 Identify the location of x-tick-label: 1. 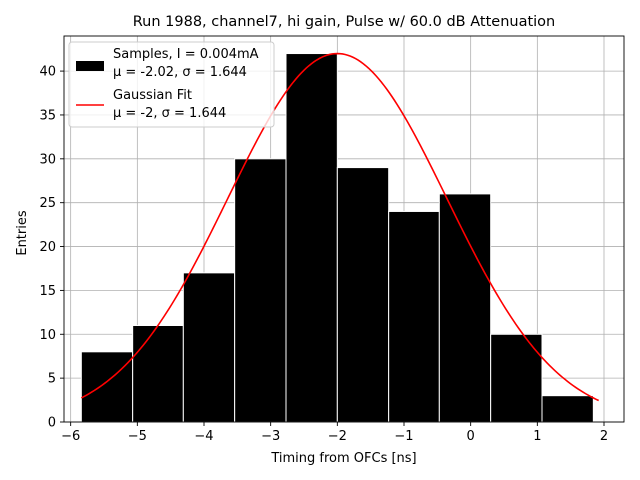
(537, 436).